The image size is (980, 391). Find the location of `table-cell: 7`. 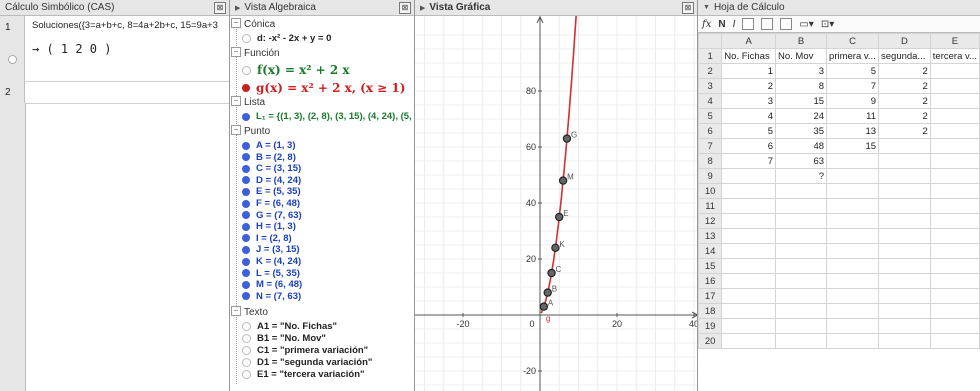

table-cell: 7 is located at coordinates (853, 86).